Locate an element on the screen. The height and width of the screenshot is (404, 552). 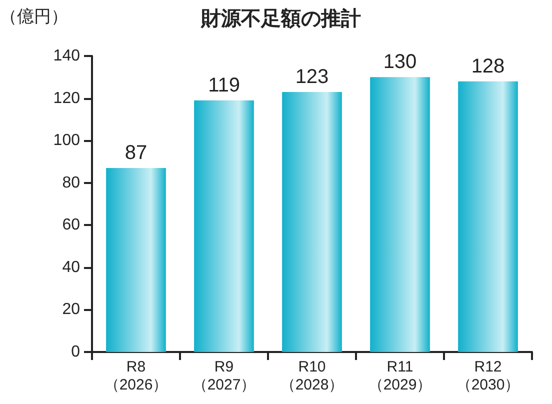
y-tick-label: 120 is located at coordinates (66, 98).